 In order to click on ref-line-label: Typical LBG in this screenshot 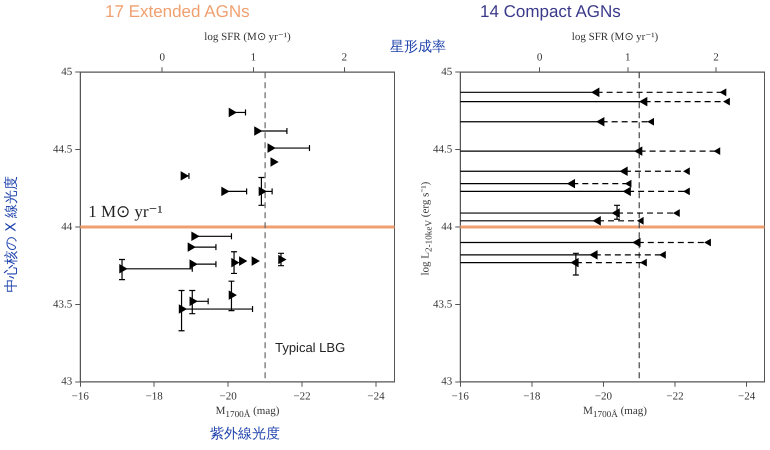, I will do `click(310, 347)`.